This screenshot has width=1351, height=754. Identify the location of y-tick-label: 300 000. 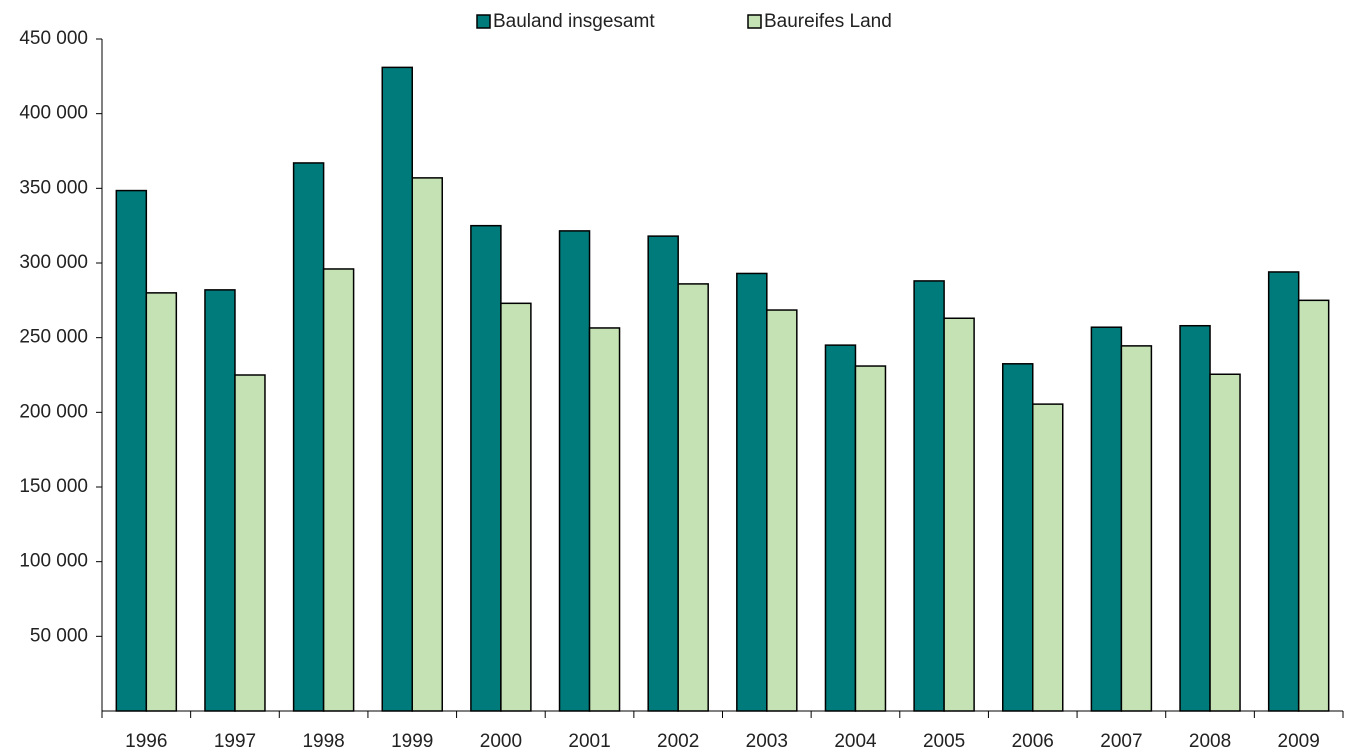
(53, 262).